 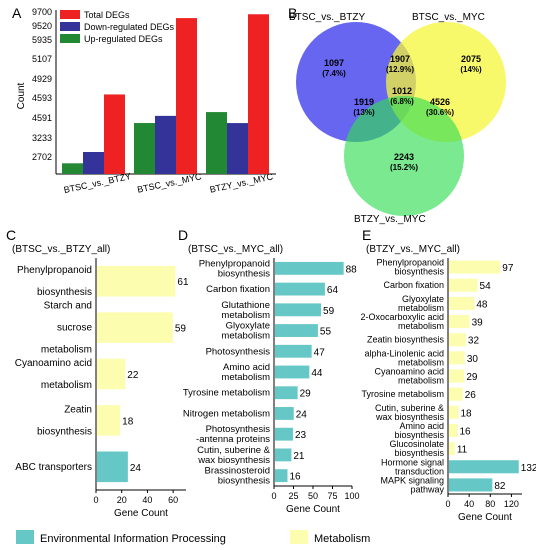 What do you see at coordinates (329, 311) in the screenshot?
I see `panelD-value-label: 59` at bounding box center [329, 311].